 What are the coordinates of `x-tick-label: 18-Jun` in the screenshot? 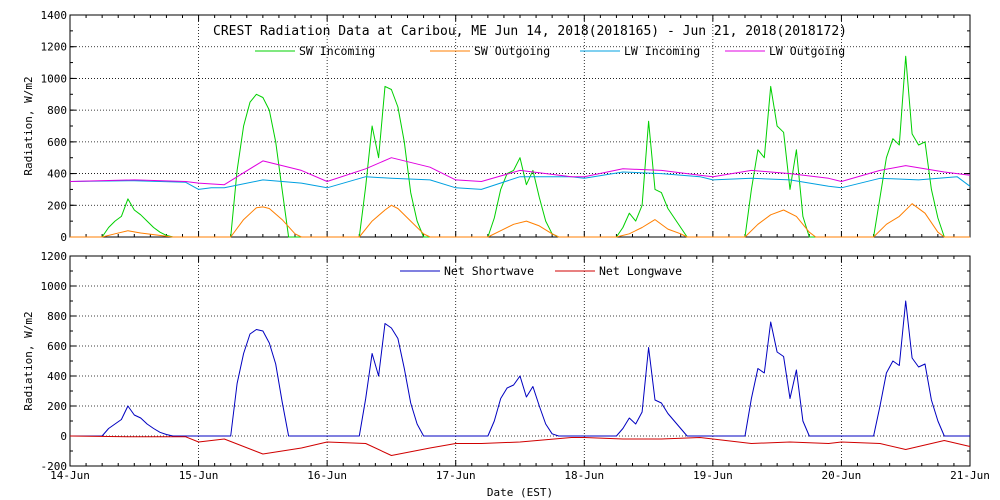 It's located at (584, 475).